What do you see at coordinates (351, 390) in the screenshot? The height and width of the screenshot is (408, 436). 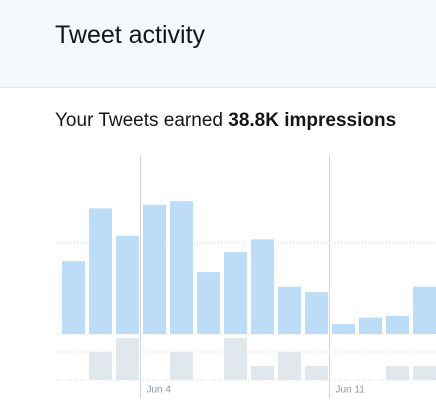 I see `x-tick-label: Jun 11` at bounding box center [351, 390].